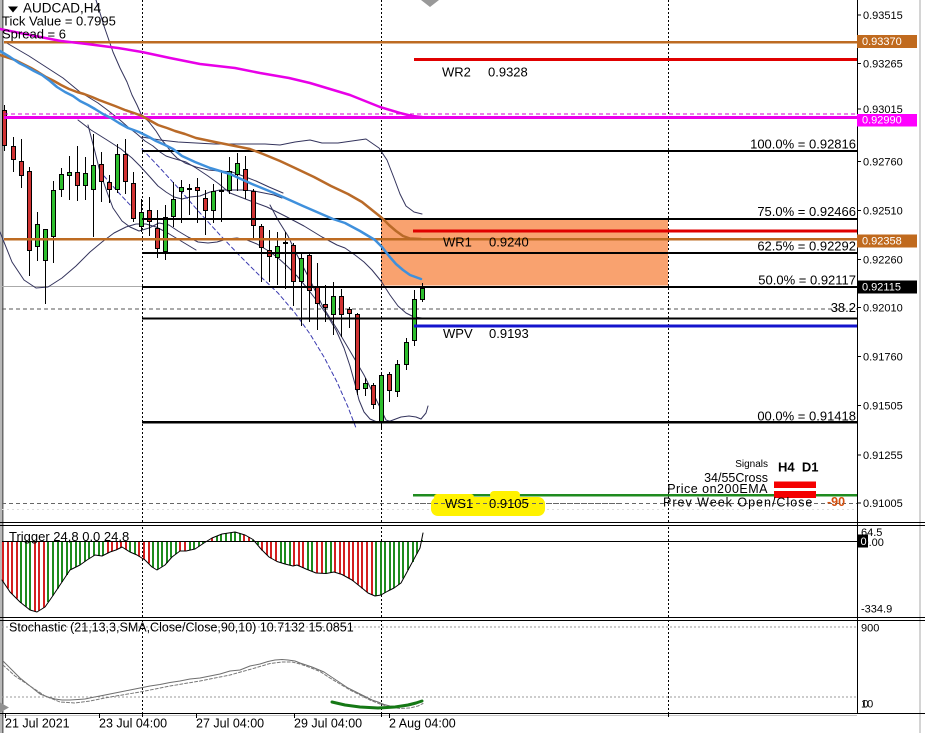 This screenshot has height=738, width=925. Describe the element at coordinates (883, 212) in the screenshot. I see `svg-text: 0.92510` at that location.